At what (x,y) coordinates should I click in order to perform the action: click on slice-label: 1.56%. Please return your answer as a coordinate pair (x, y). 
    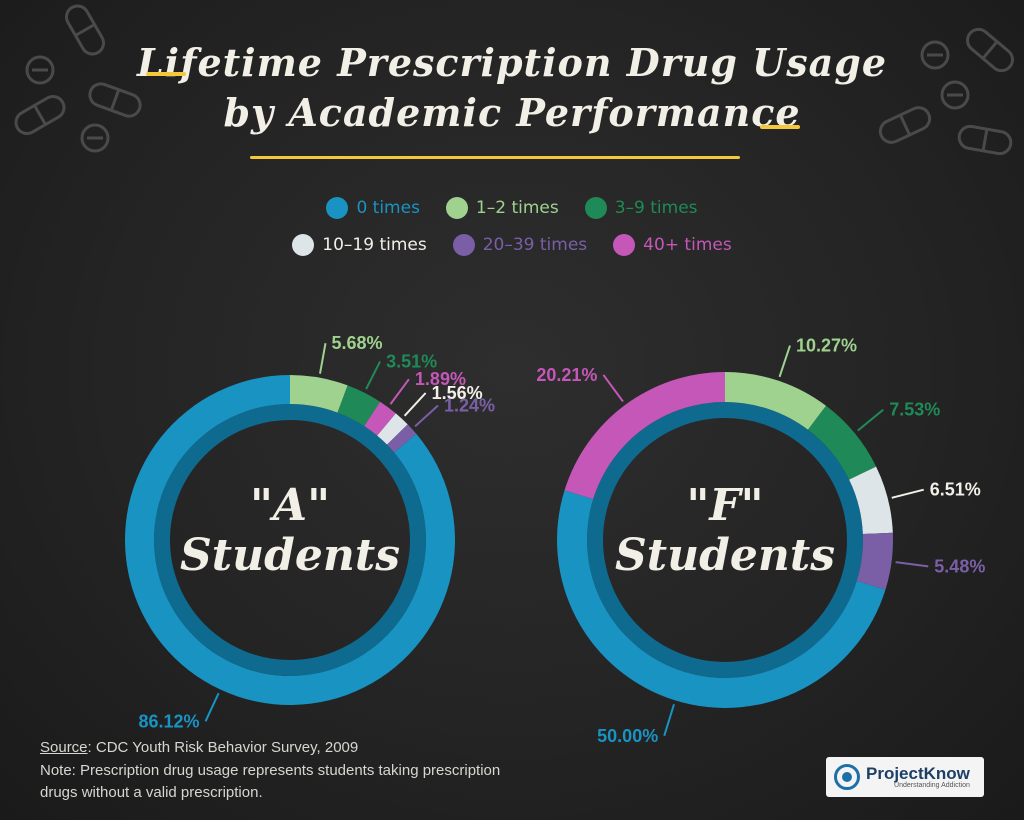
    Looking at the image, I should click on (457, 393).